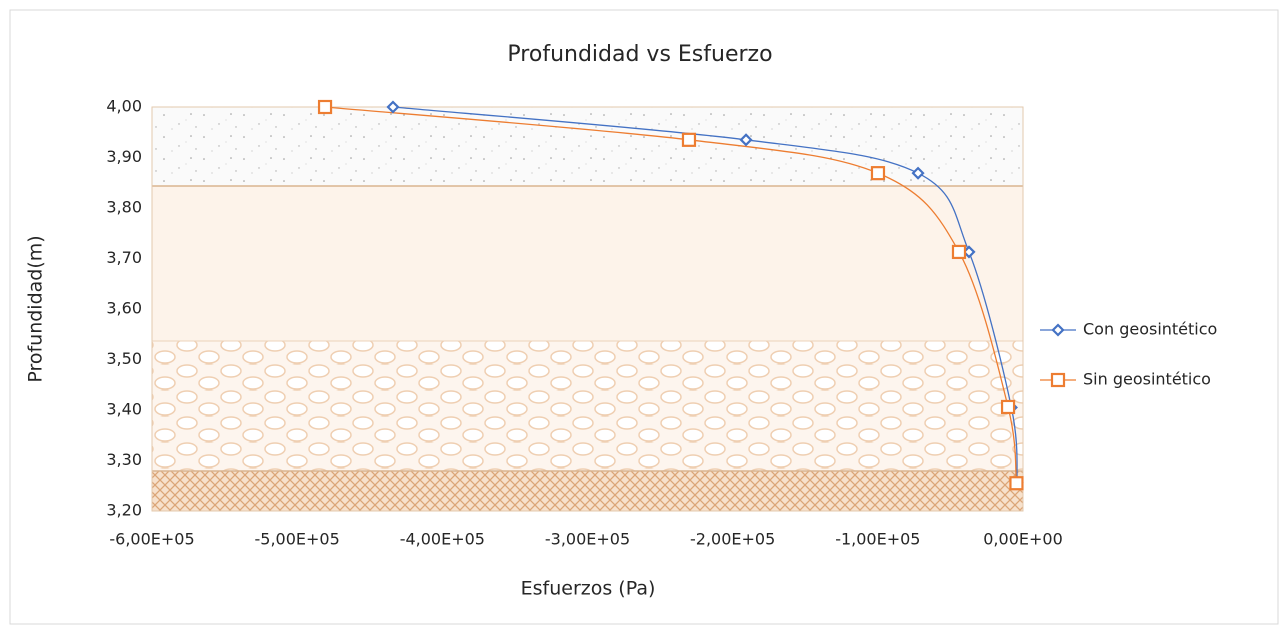 The width and height of the screenshot is (1288, 639). What do you see at coordinates (124, 510) in the screenshot?
I see `y-tick-label: 3,20` at bounding box center [124, 510].